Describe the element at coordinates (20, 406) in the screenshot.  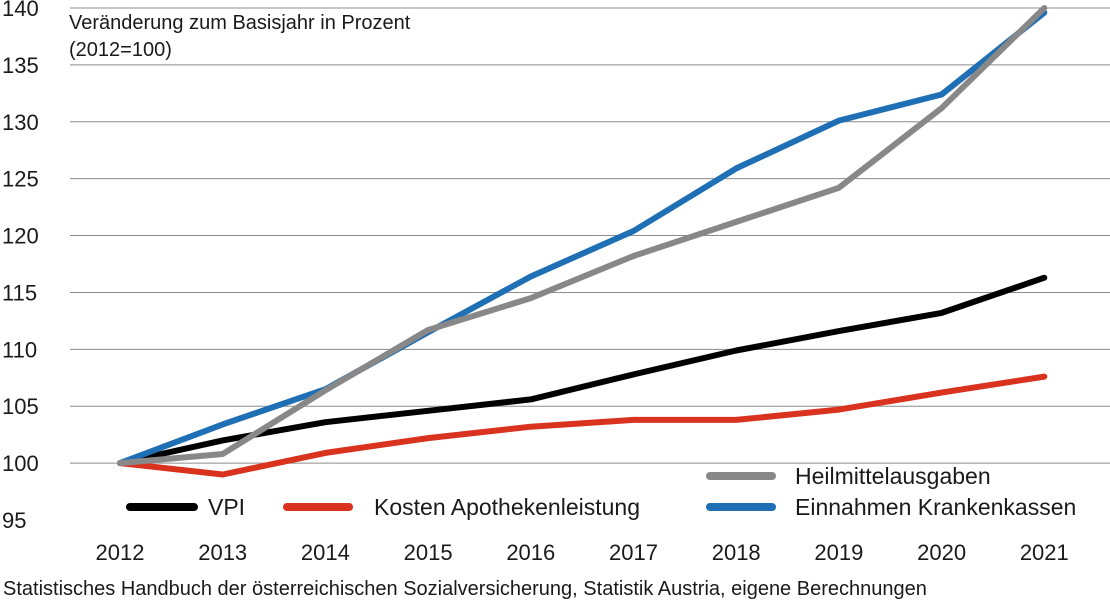
I see `y-tick-label: 105` at that location.